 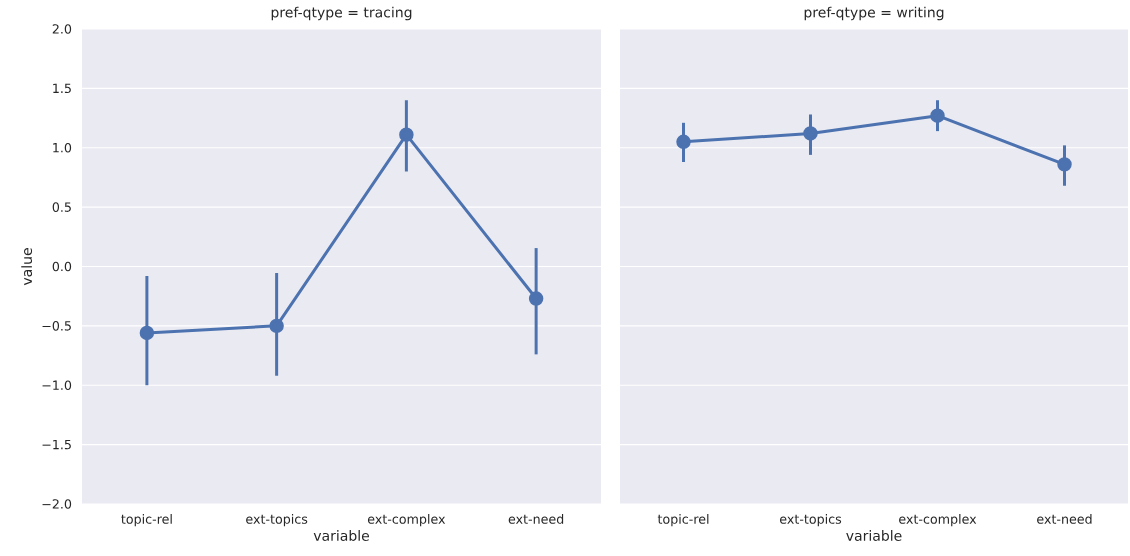 What do you see at coordinates (27, 267) in the screenshot?
I see `y-axis-title: value` at bounding box center [27, 267].